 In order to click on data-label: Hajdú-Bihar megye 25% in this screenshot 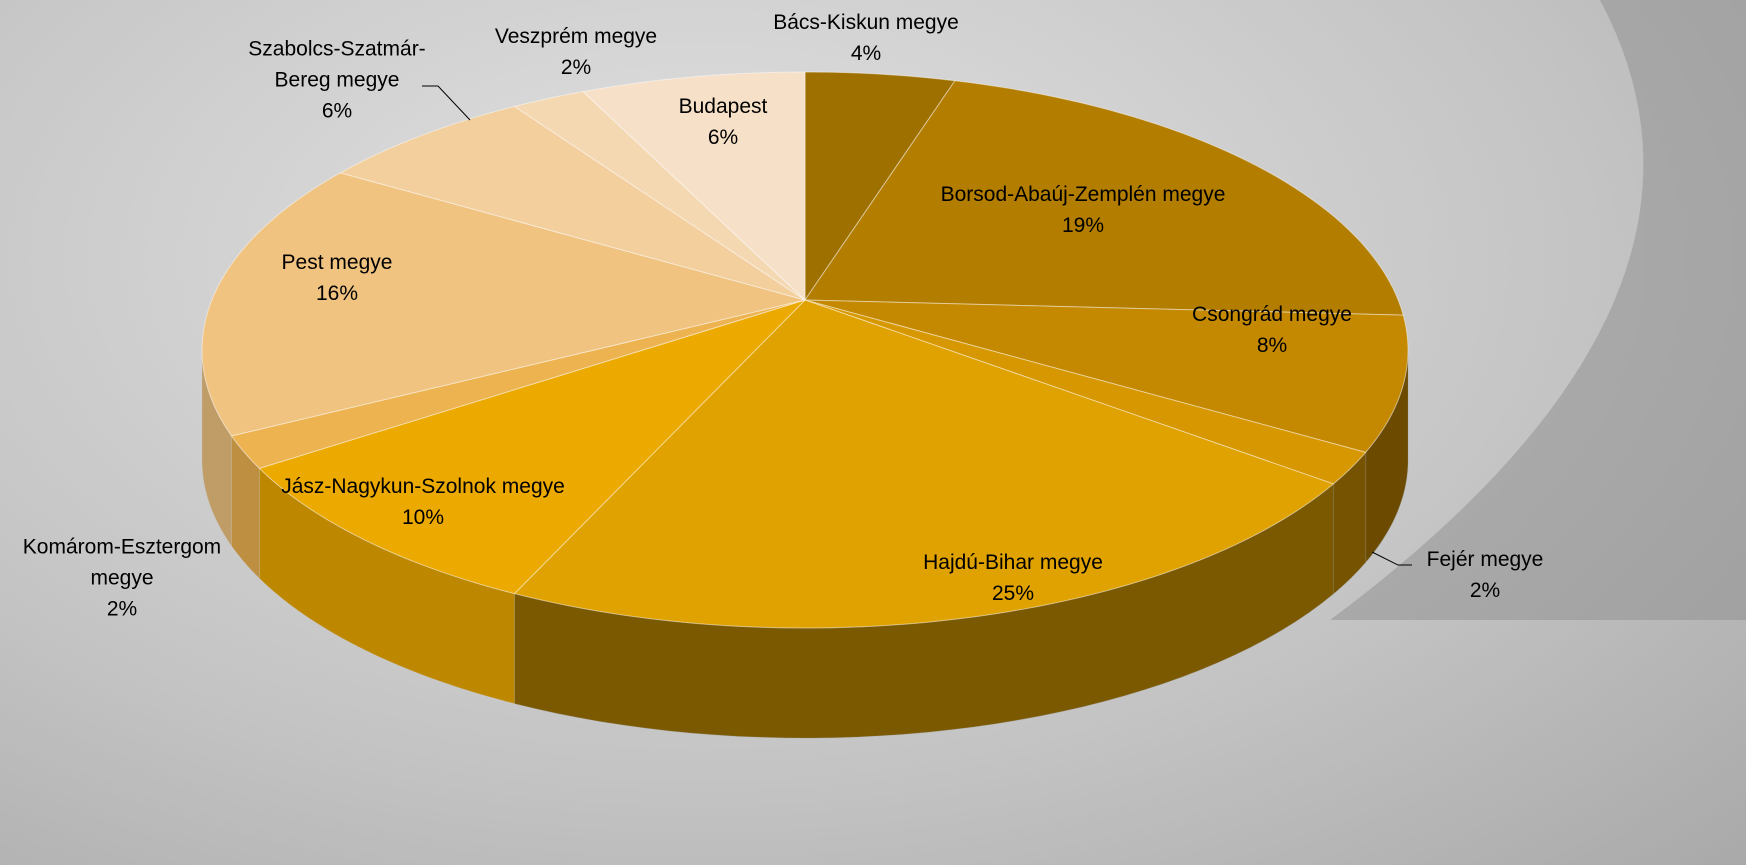, I will do `click(1013, 578)`.